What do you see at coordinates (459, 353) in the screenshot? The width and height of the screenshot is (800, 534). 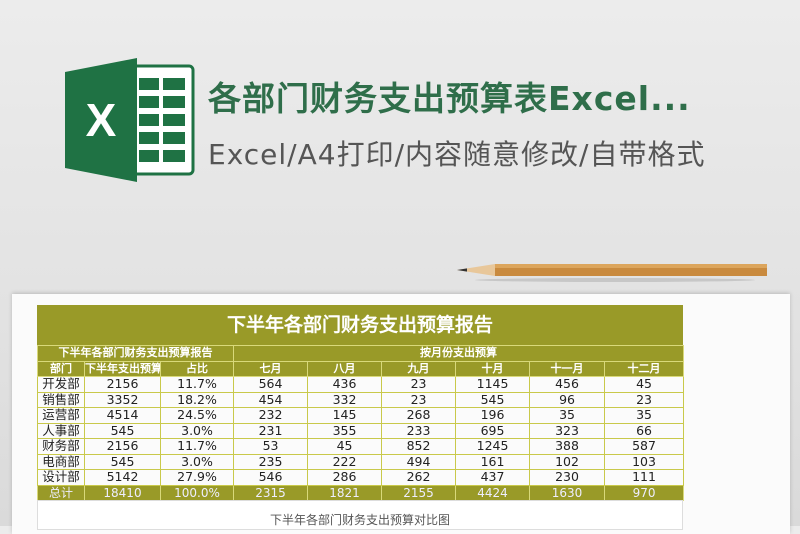 I see `group-header-right: 按月份支出预算` at bounding box center [459, 353].